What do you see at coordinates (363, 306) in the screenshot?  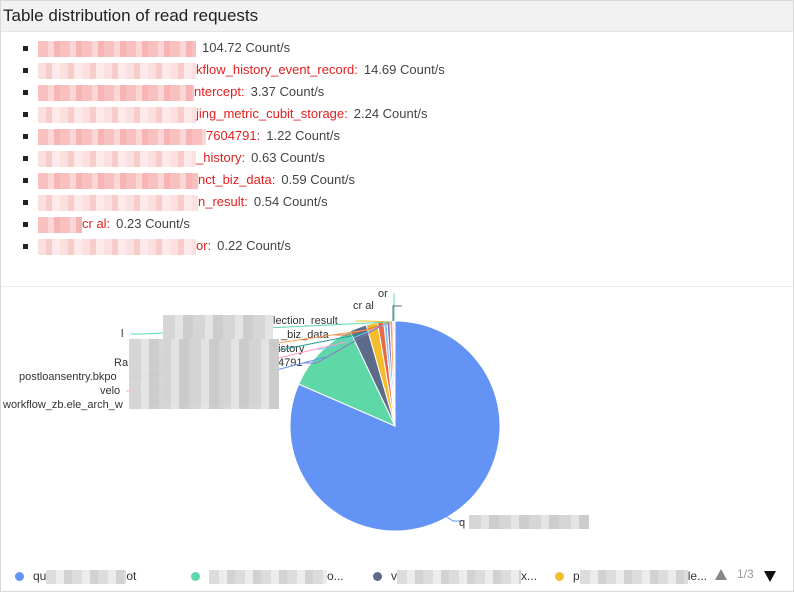 I see `pie-slice-label: cr al` at bounding box center [363, 306].